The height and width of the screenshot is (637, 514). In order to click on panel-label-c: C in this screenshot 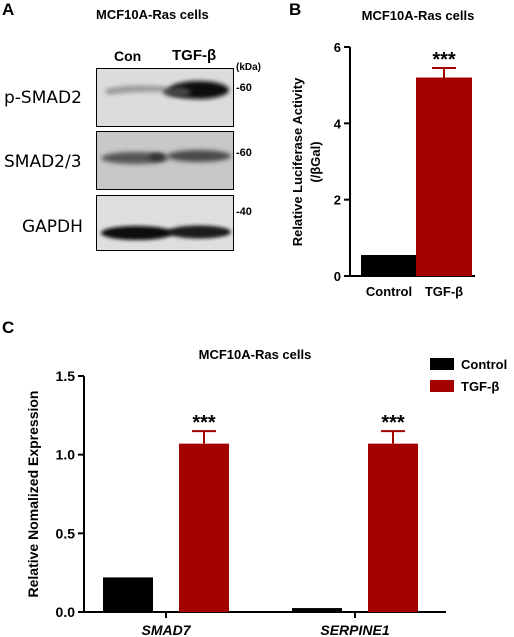, I will do `click(8, 327)`.